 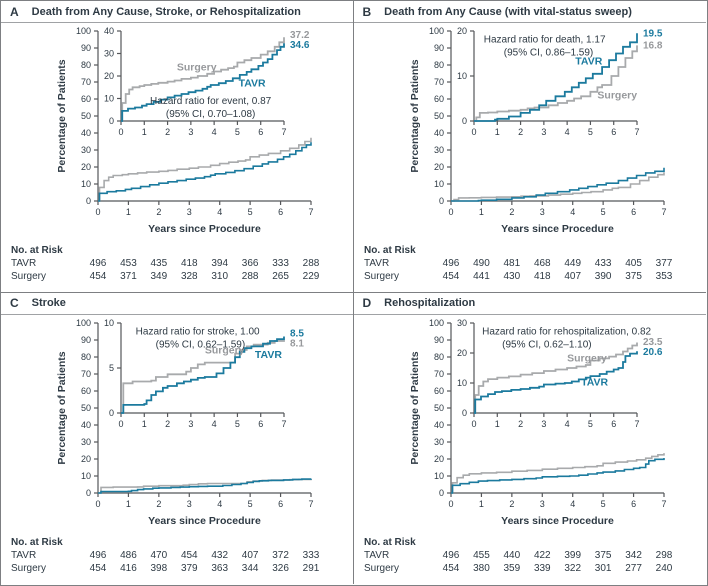 What do you see at coordinates (541, 568) in the screenshot?
I see `risk-value: 339` at bounding box center [541, 568].